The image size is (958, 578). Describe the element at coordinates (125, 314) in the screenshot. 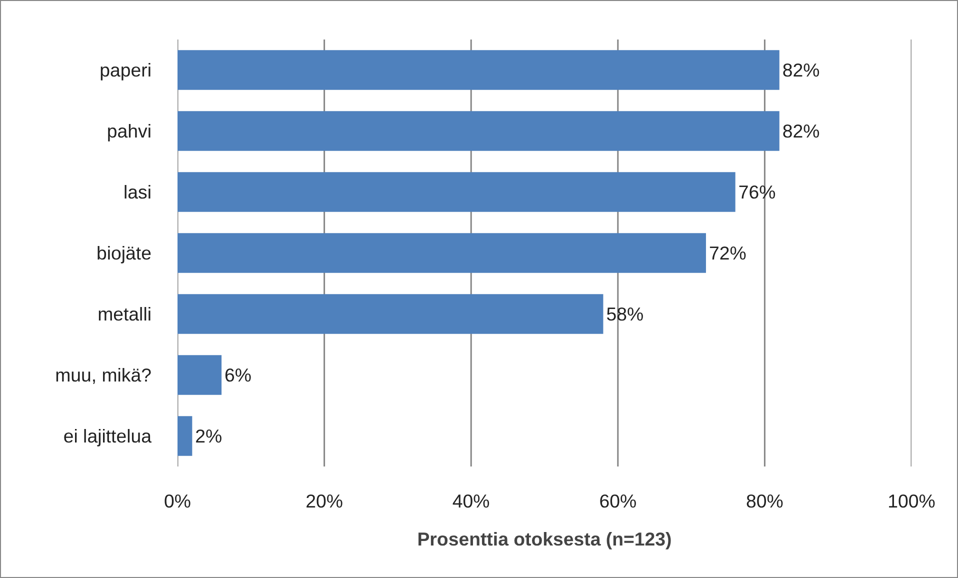

I see `y-tick-label: metalli` at that location.